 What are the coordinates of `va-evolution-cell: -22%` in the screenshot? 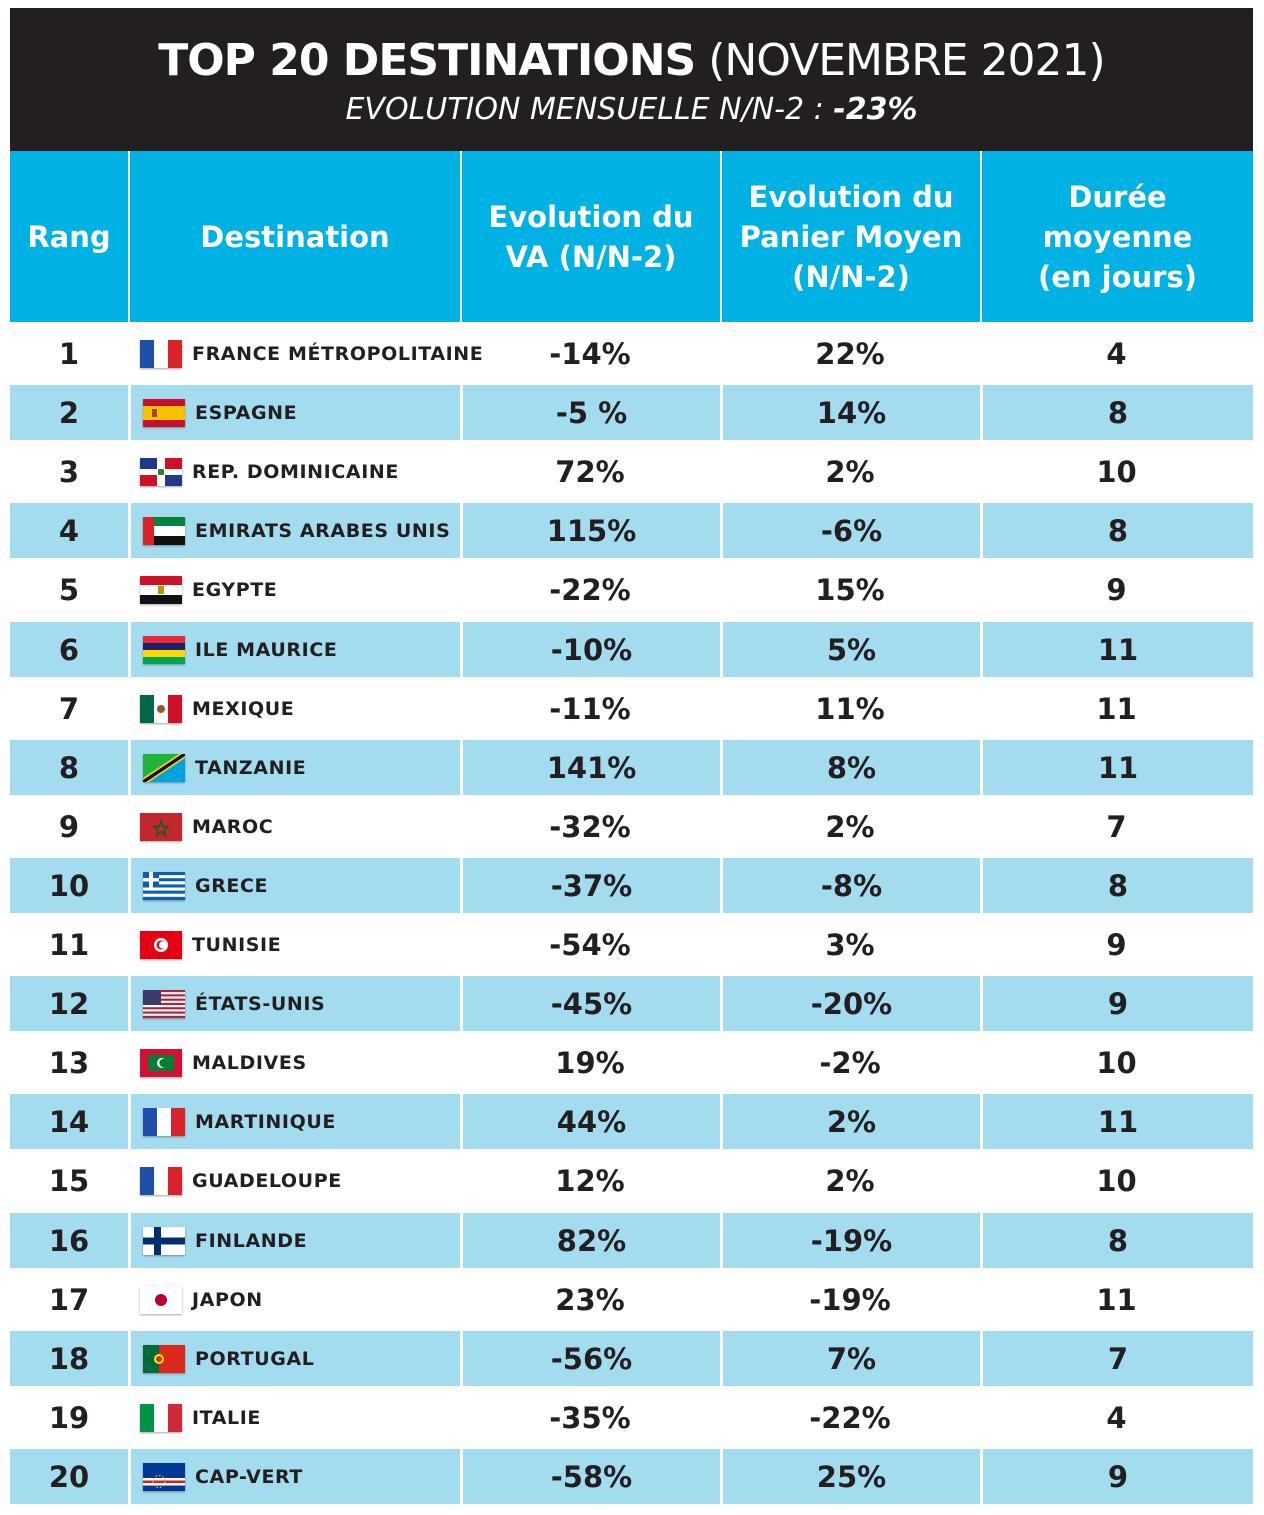 It's located at (590, 589).